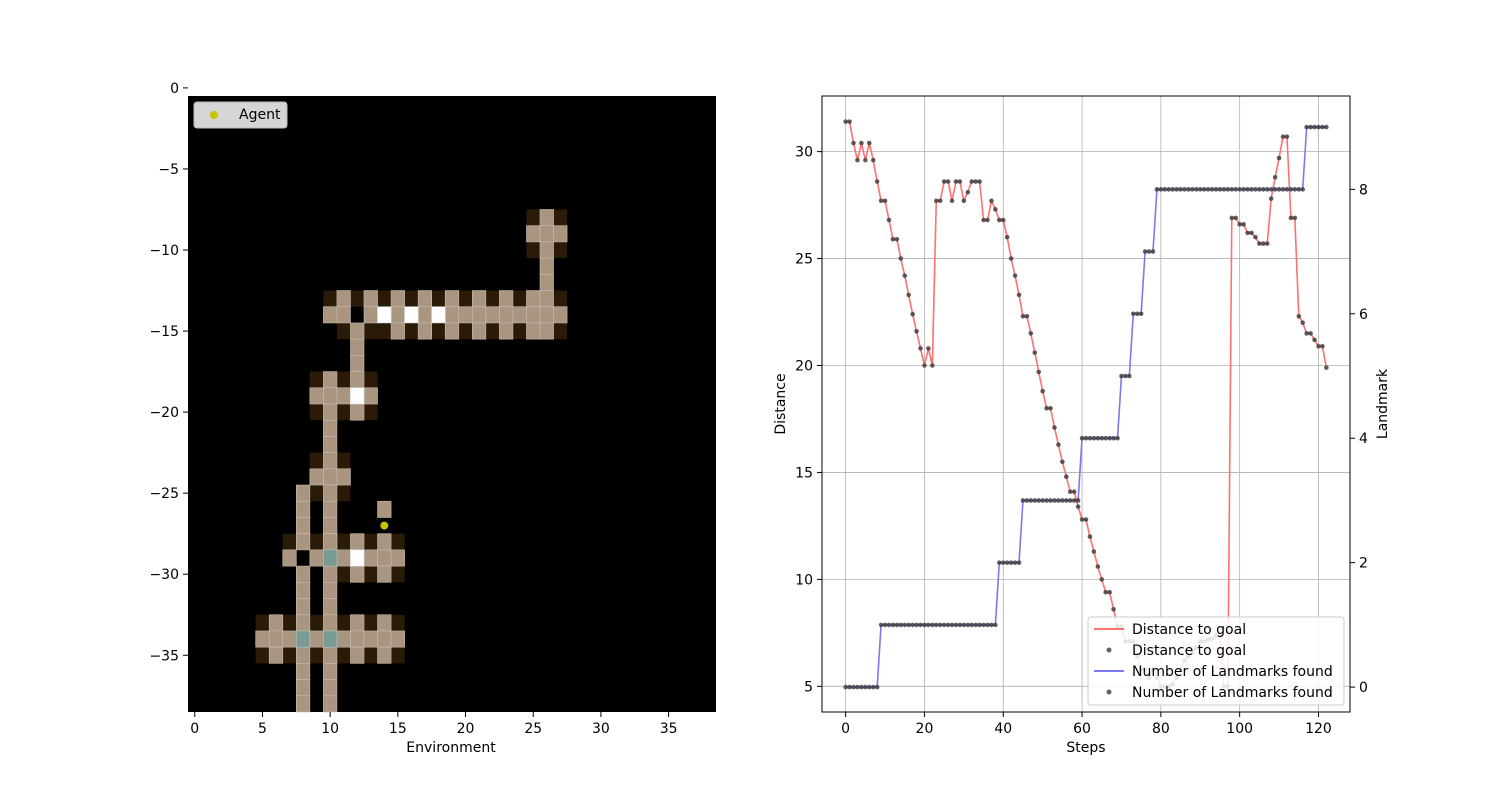 This screenshot has height=800, width=1500. What do you see at coordinates (164, 251) in the screenshot?
I see `map-y-tick-label: −10` at bounding box center [164, 251].